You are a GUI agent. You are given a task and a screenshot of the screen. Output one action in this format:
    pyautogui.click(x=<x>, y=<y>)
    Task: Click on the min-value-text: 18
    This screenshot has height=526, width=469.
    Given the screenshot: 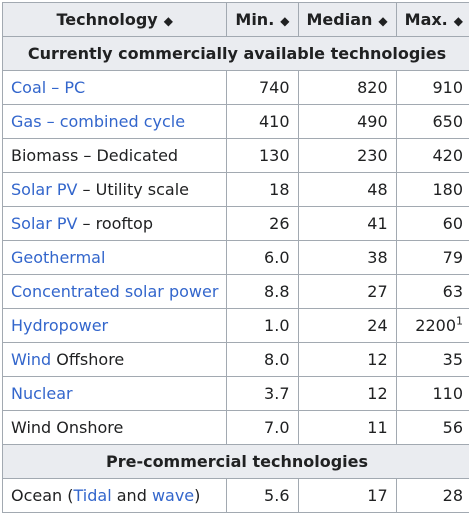 What is the action you would take?
    pyautogui.click(x=279, y=189)
    